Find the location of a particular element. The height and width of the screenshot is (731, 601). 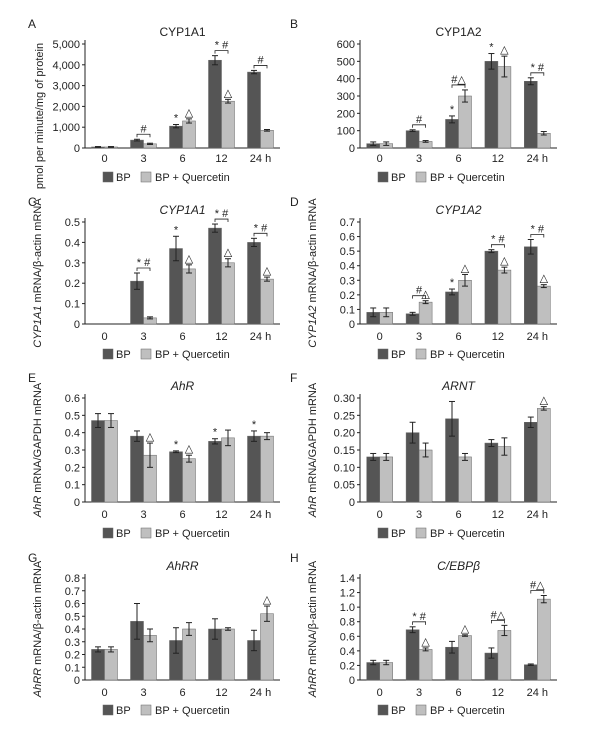

panel-title: AhRR is located at coordinates (181, 566).